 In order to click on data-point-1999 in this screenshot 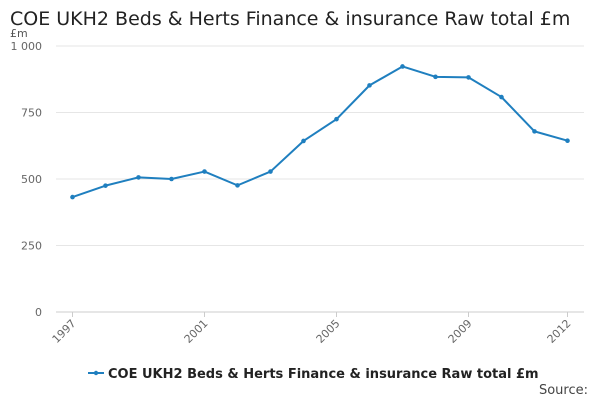, I will do `click(138, 177)`.